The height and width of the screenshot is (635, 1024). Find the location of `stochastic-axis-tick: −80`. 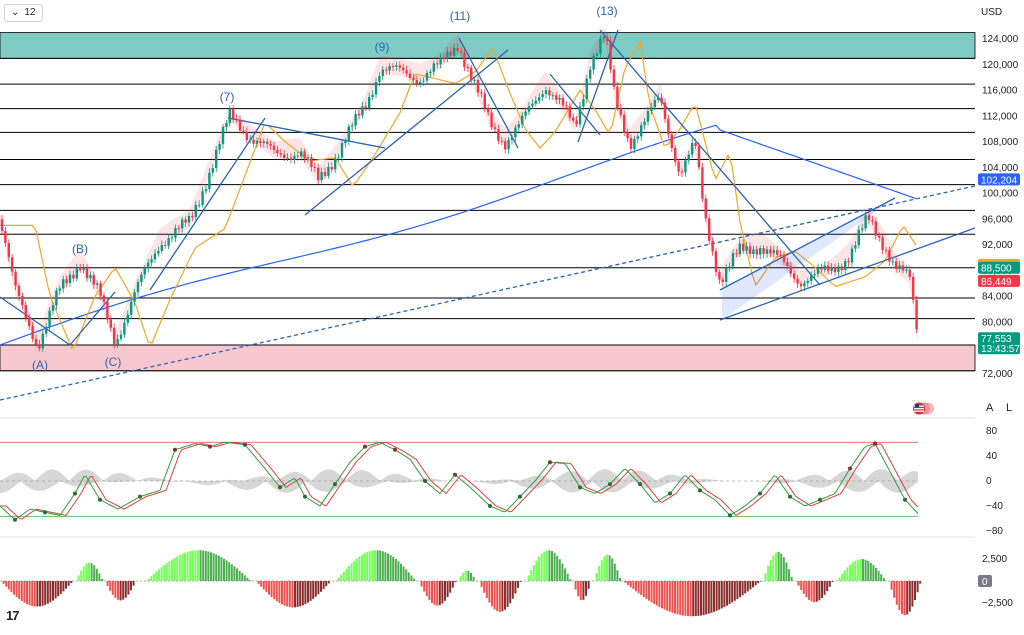

stochastic-axis-tick: −80 is located at coordinates (994, 531).